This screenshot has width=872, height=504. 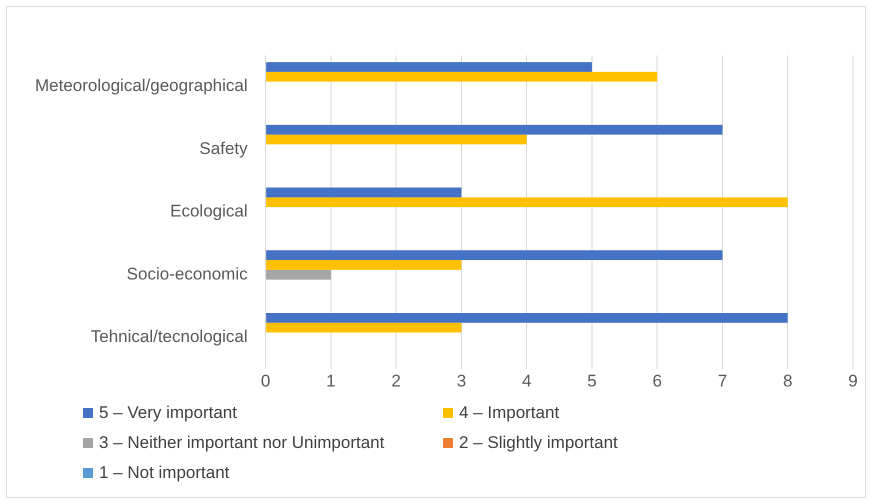 I want to click on y-tick-label: Safety, so click(x=223, y=148).